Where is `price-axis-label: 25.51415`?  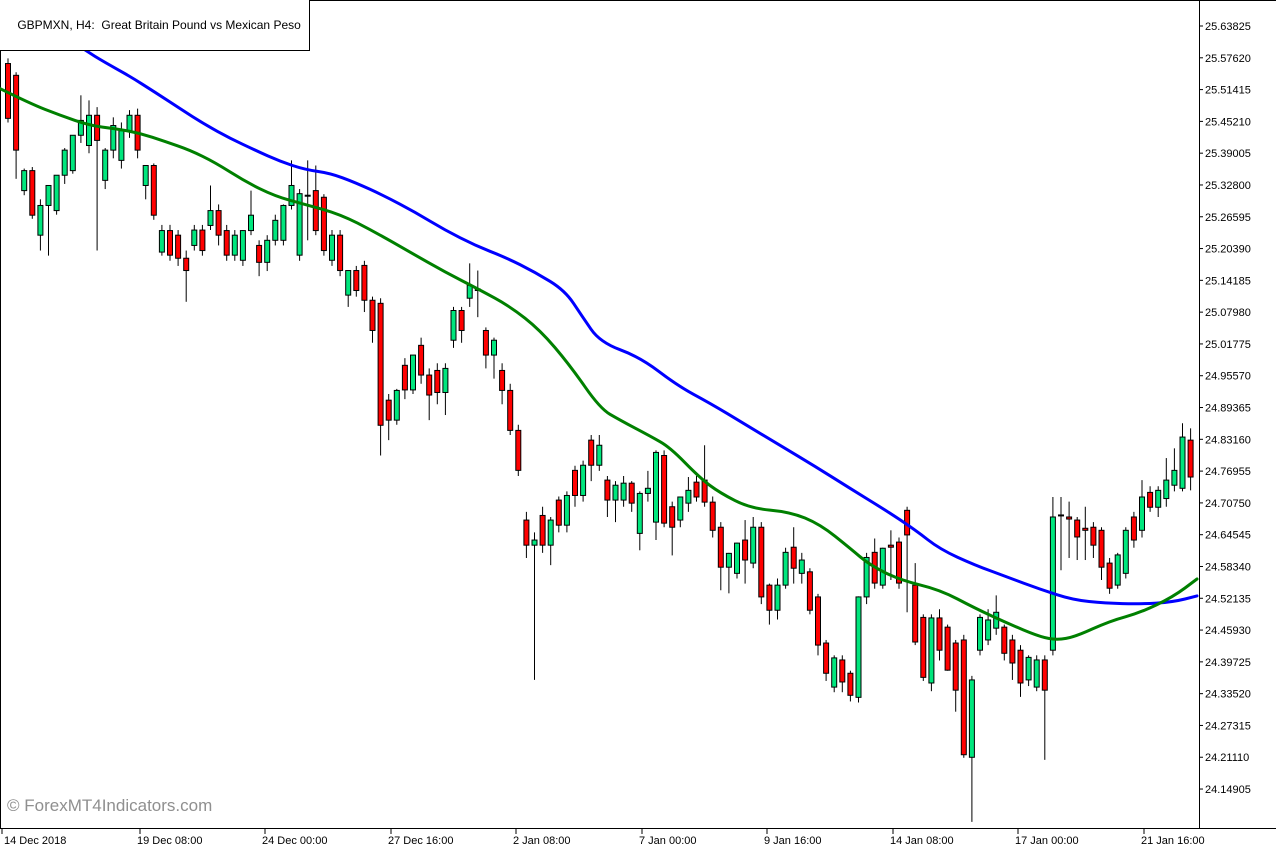
price-axis-label: 25.51415 is located at coordinates (1228, 91).